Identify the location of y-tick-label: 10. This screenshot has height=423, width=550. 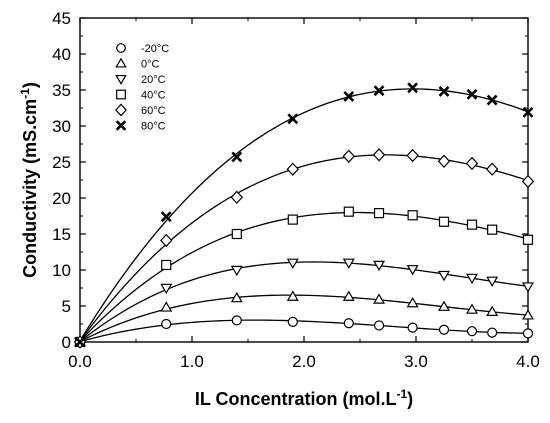
(61, 270).